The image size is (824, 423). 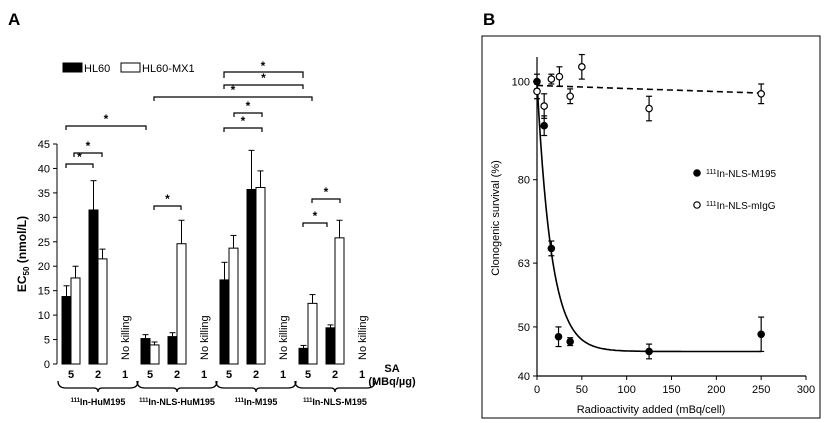 I want to click on panel-a-y-tick-label: 0, so click(x=47, y=365).